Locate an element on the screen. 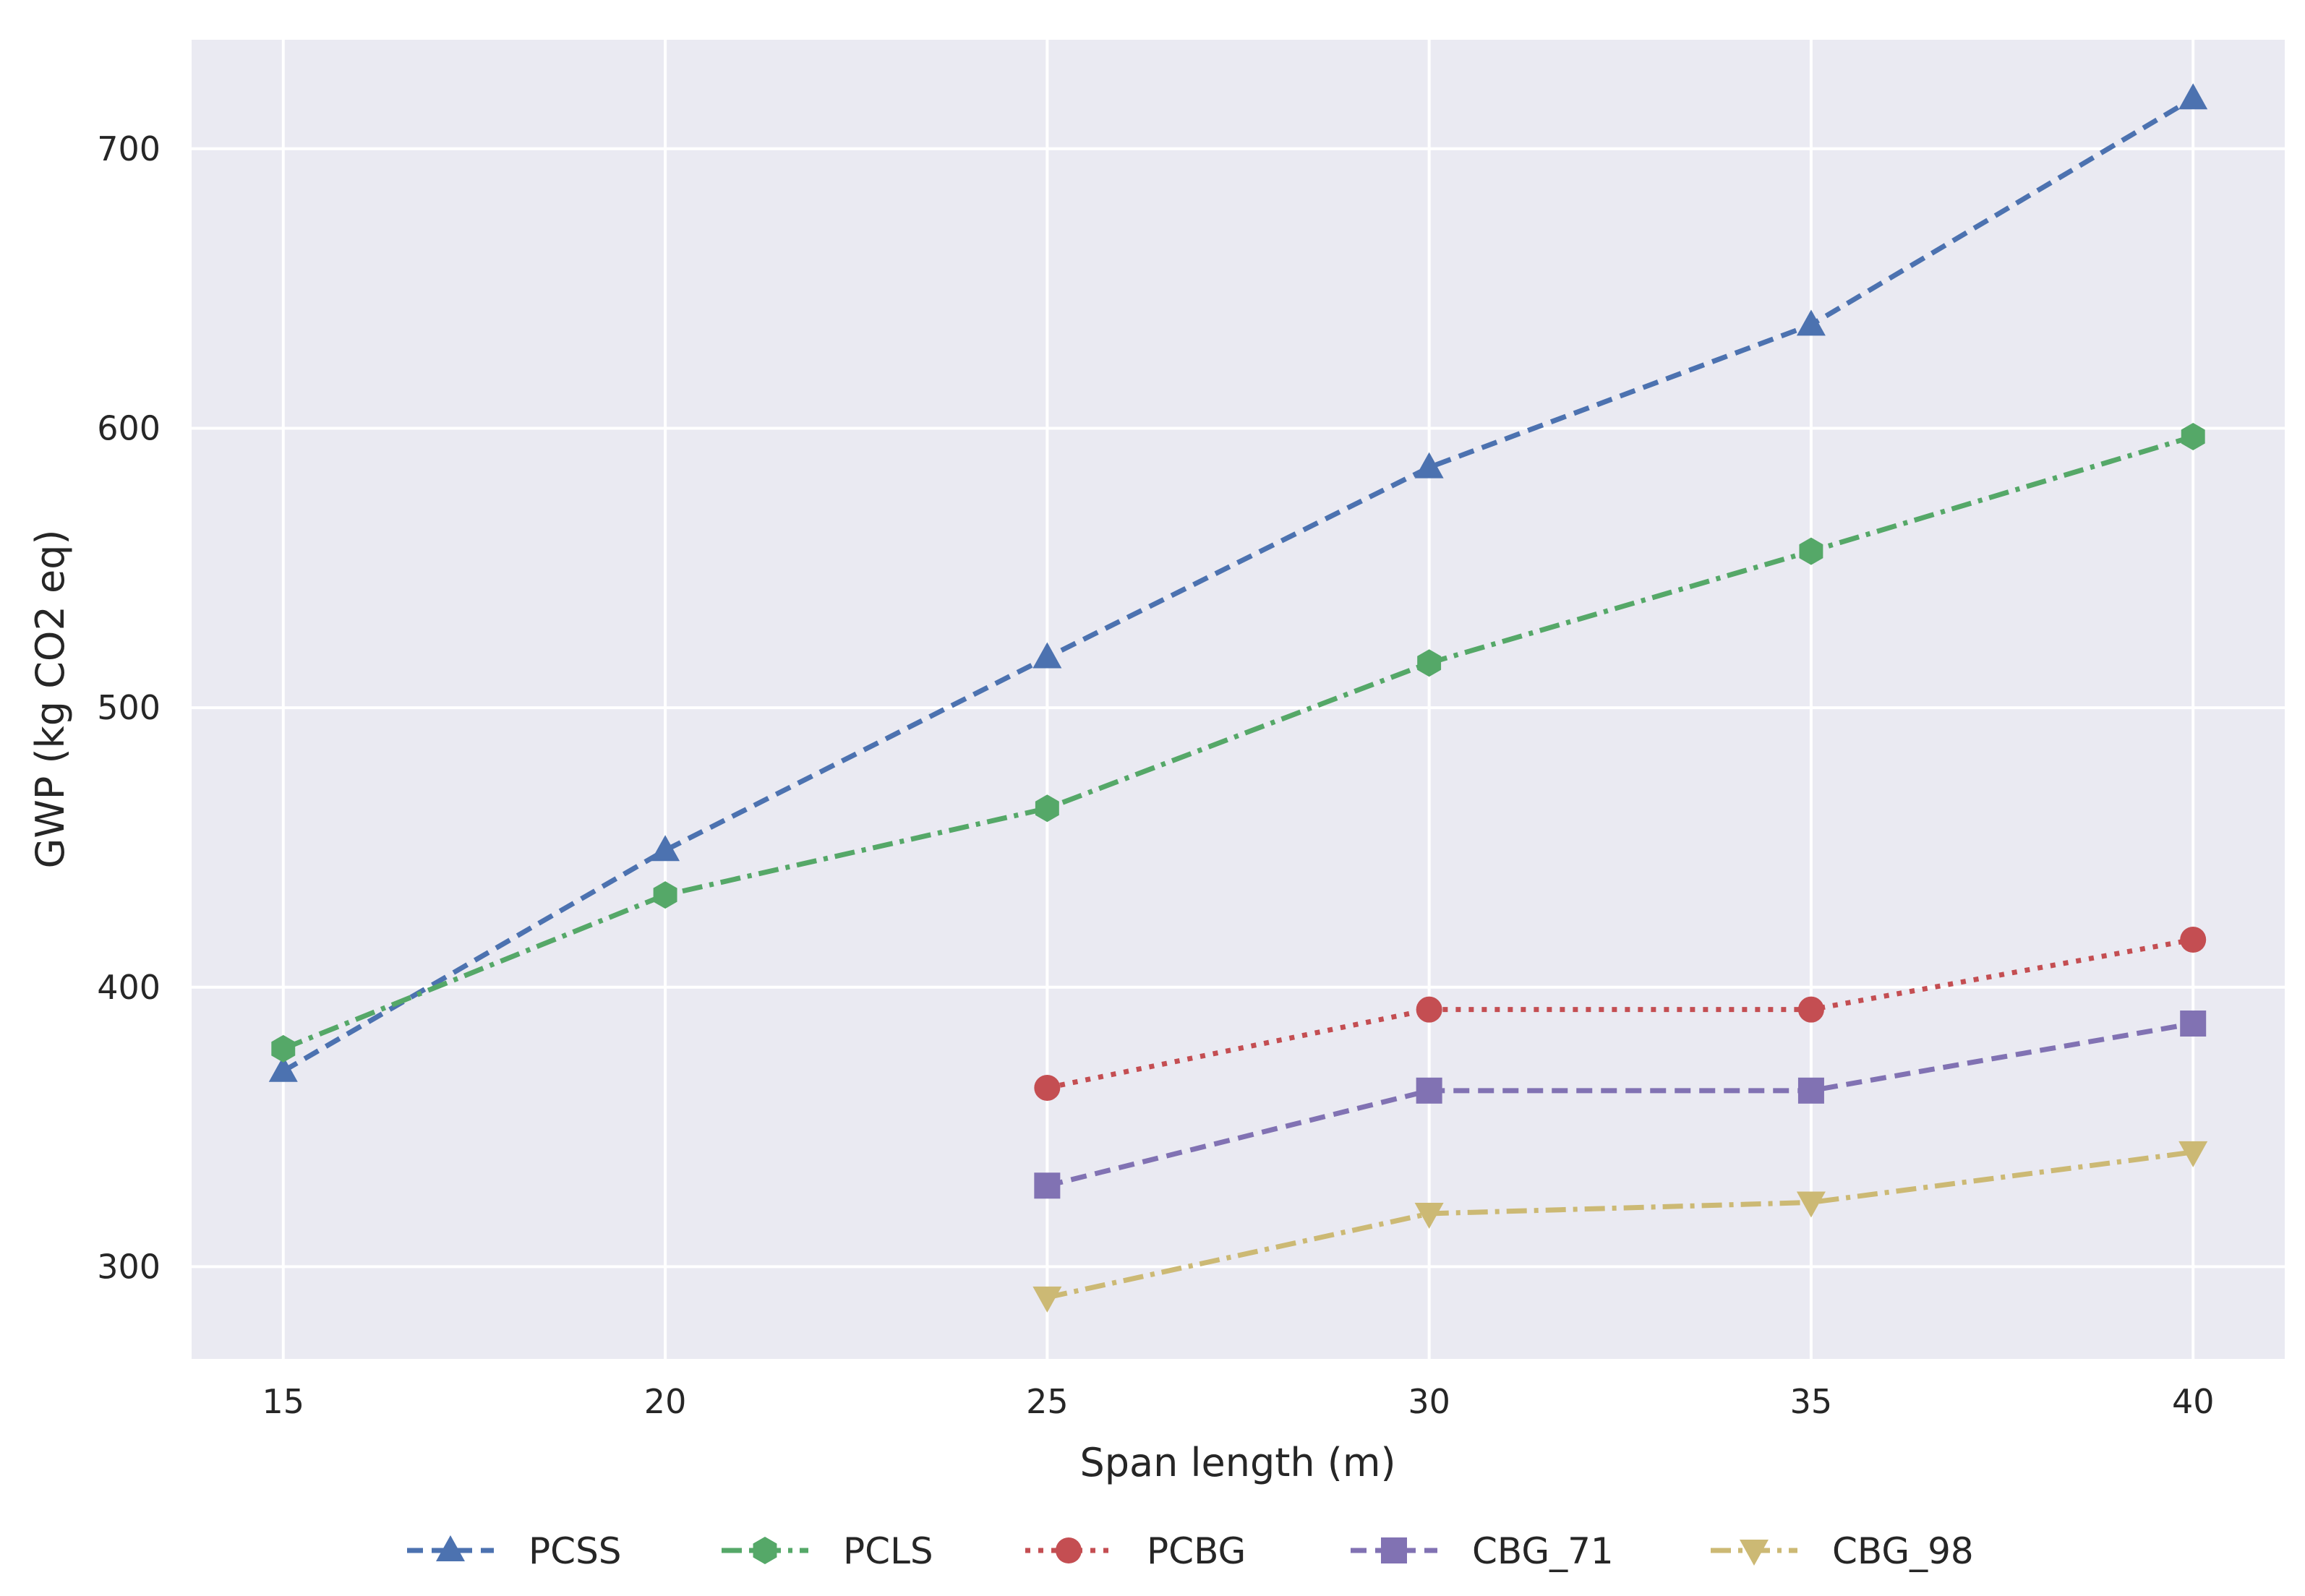  y-tick-label: 500 is located at coordinates (129, 707).